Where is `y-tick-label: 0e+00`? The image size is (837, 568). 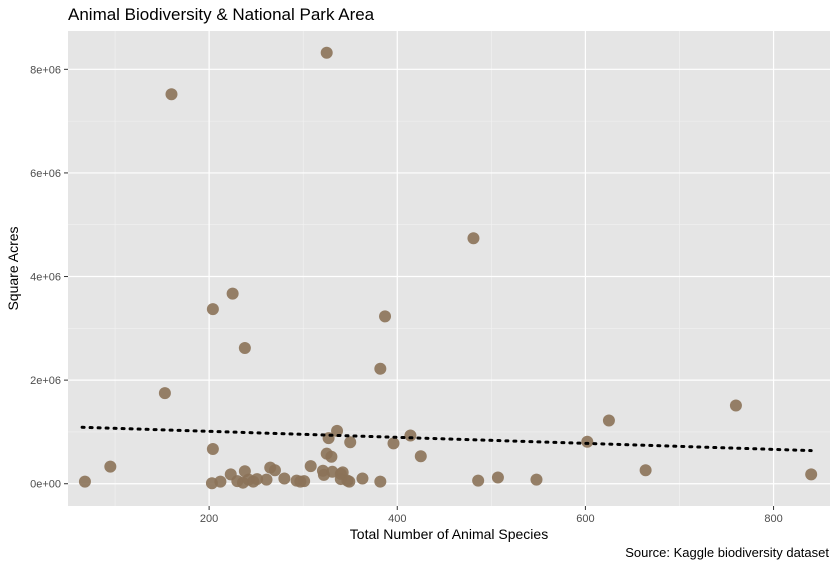 y-tick-label: 0e+00 is located at coordinates (45, 485).